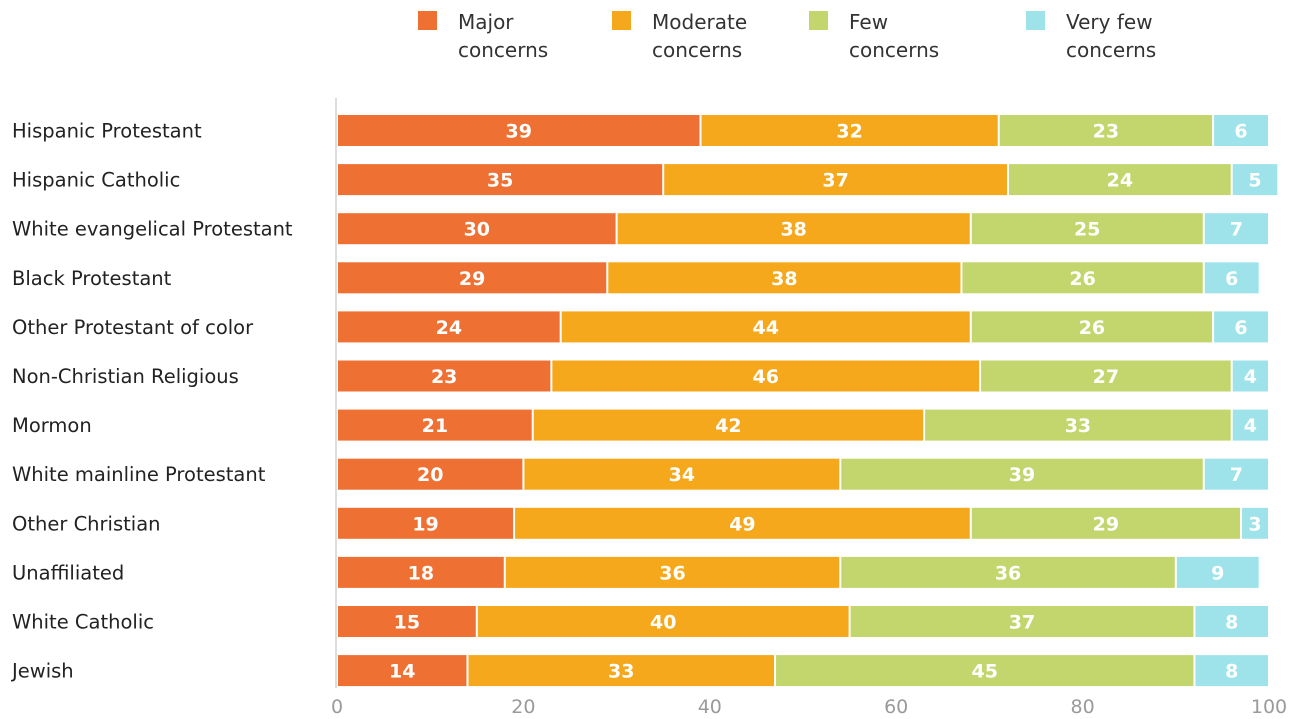 This screenshot has width=1296, height=719. I want to click on category-label: White mainline Protestant, so click(139, 474).